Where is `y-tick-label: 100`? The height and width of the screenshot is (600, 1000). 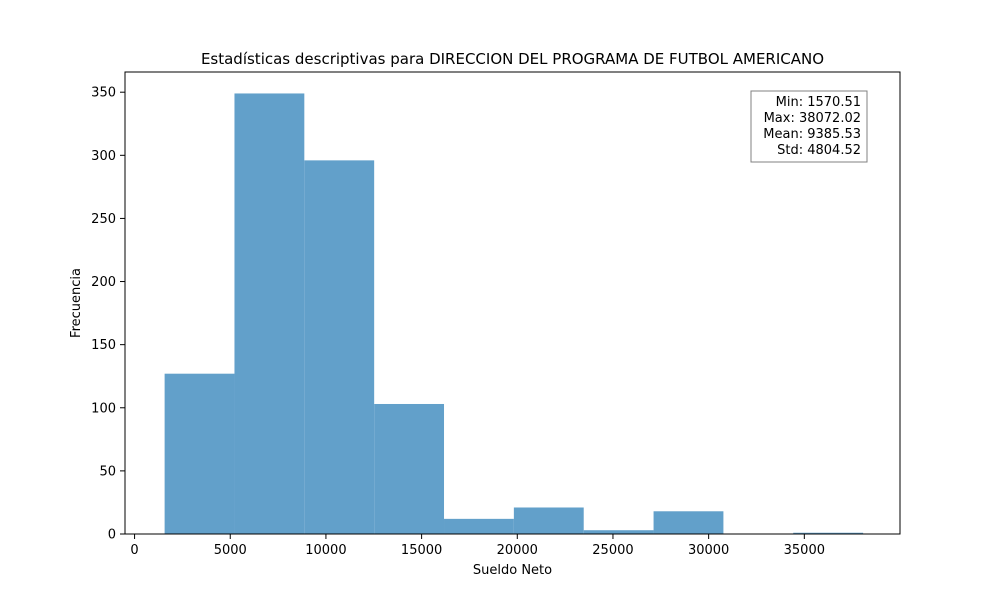
y-tick-label: 100 is located at coordinates (103, 408).